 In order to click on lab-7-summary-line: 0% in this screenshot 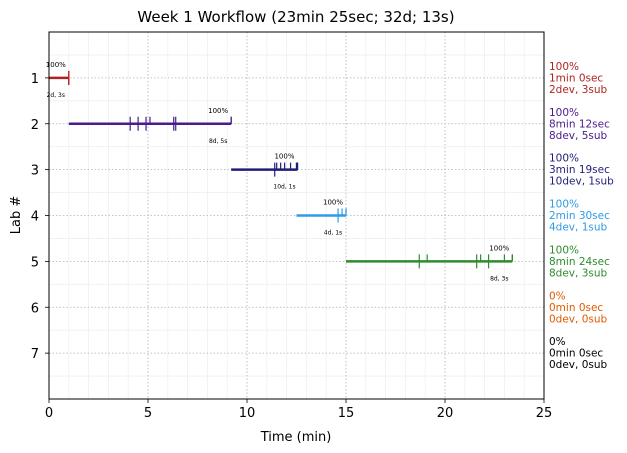, I will do `click(557, 342)`.